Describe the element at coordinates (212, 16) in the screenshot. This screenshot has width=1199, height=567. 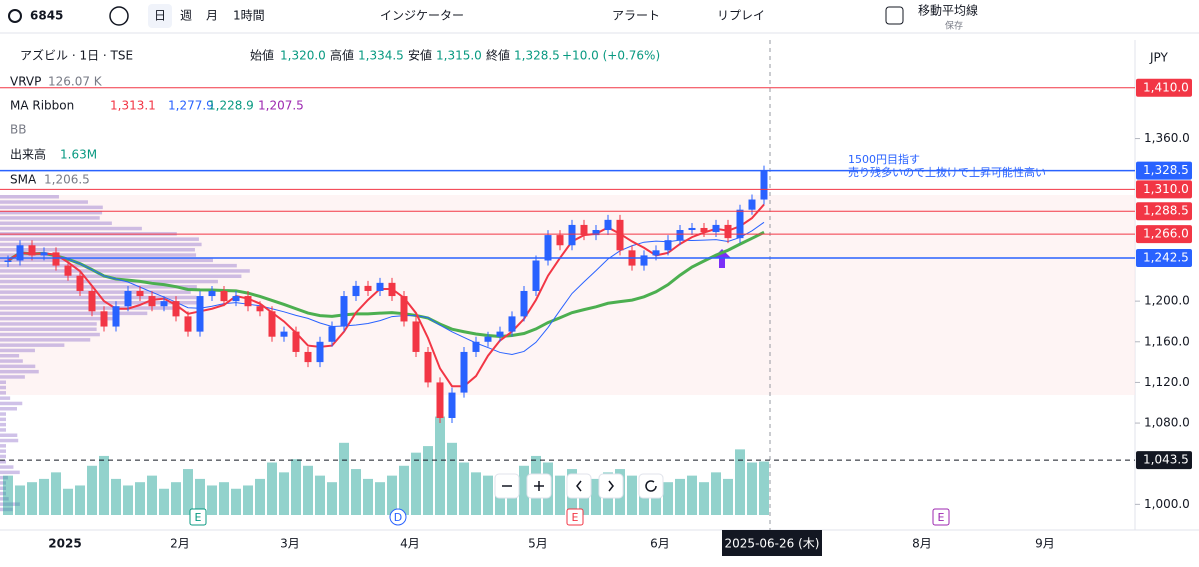
I see `timeframe: 月` at that location.